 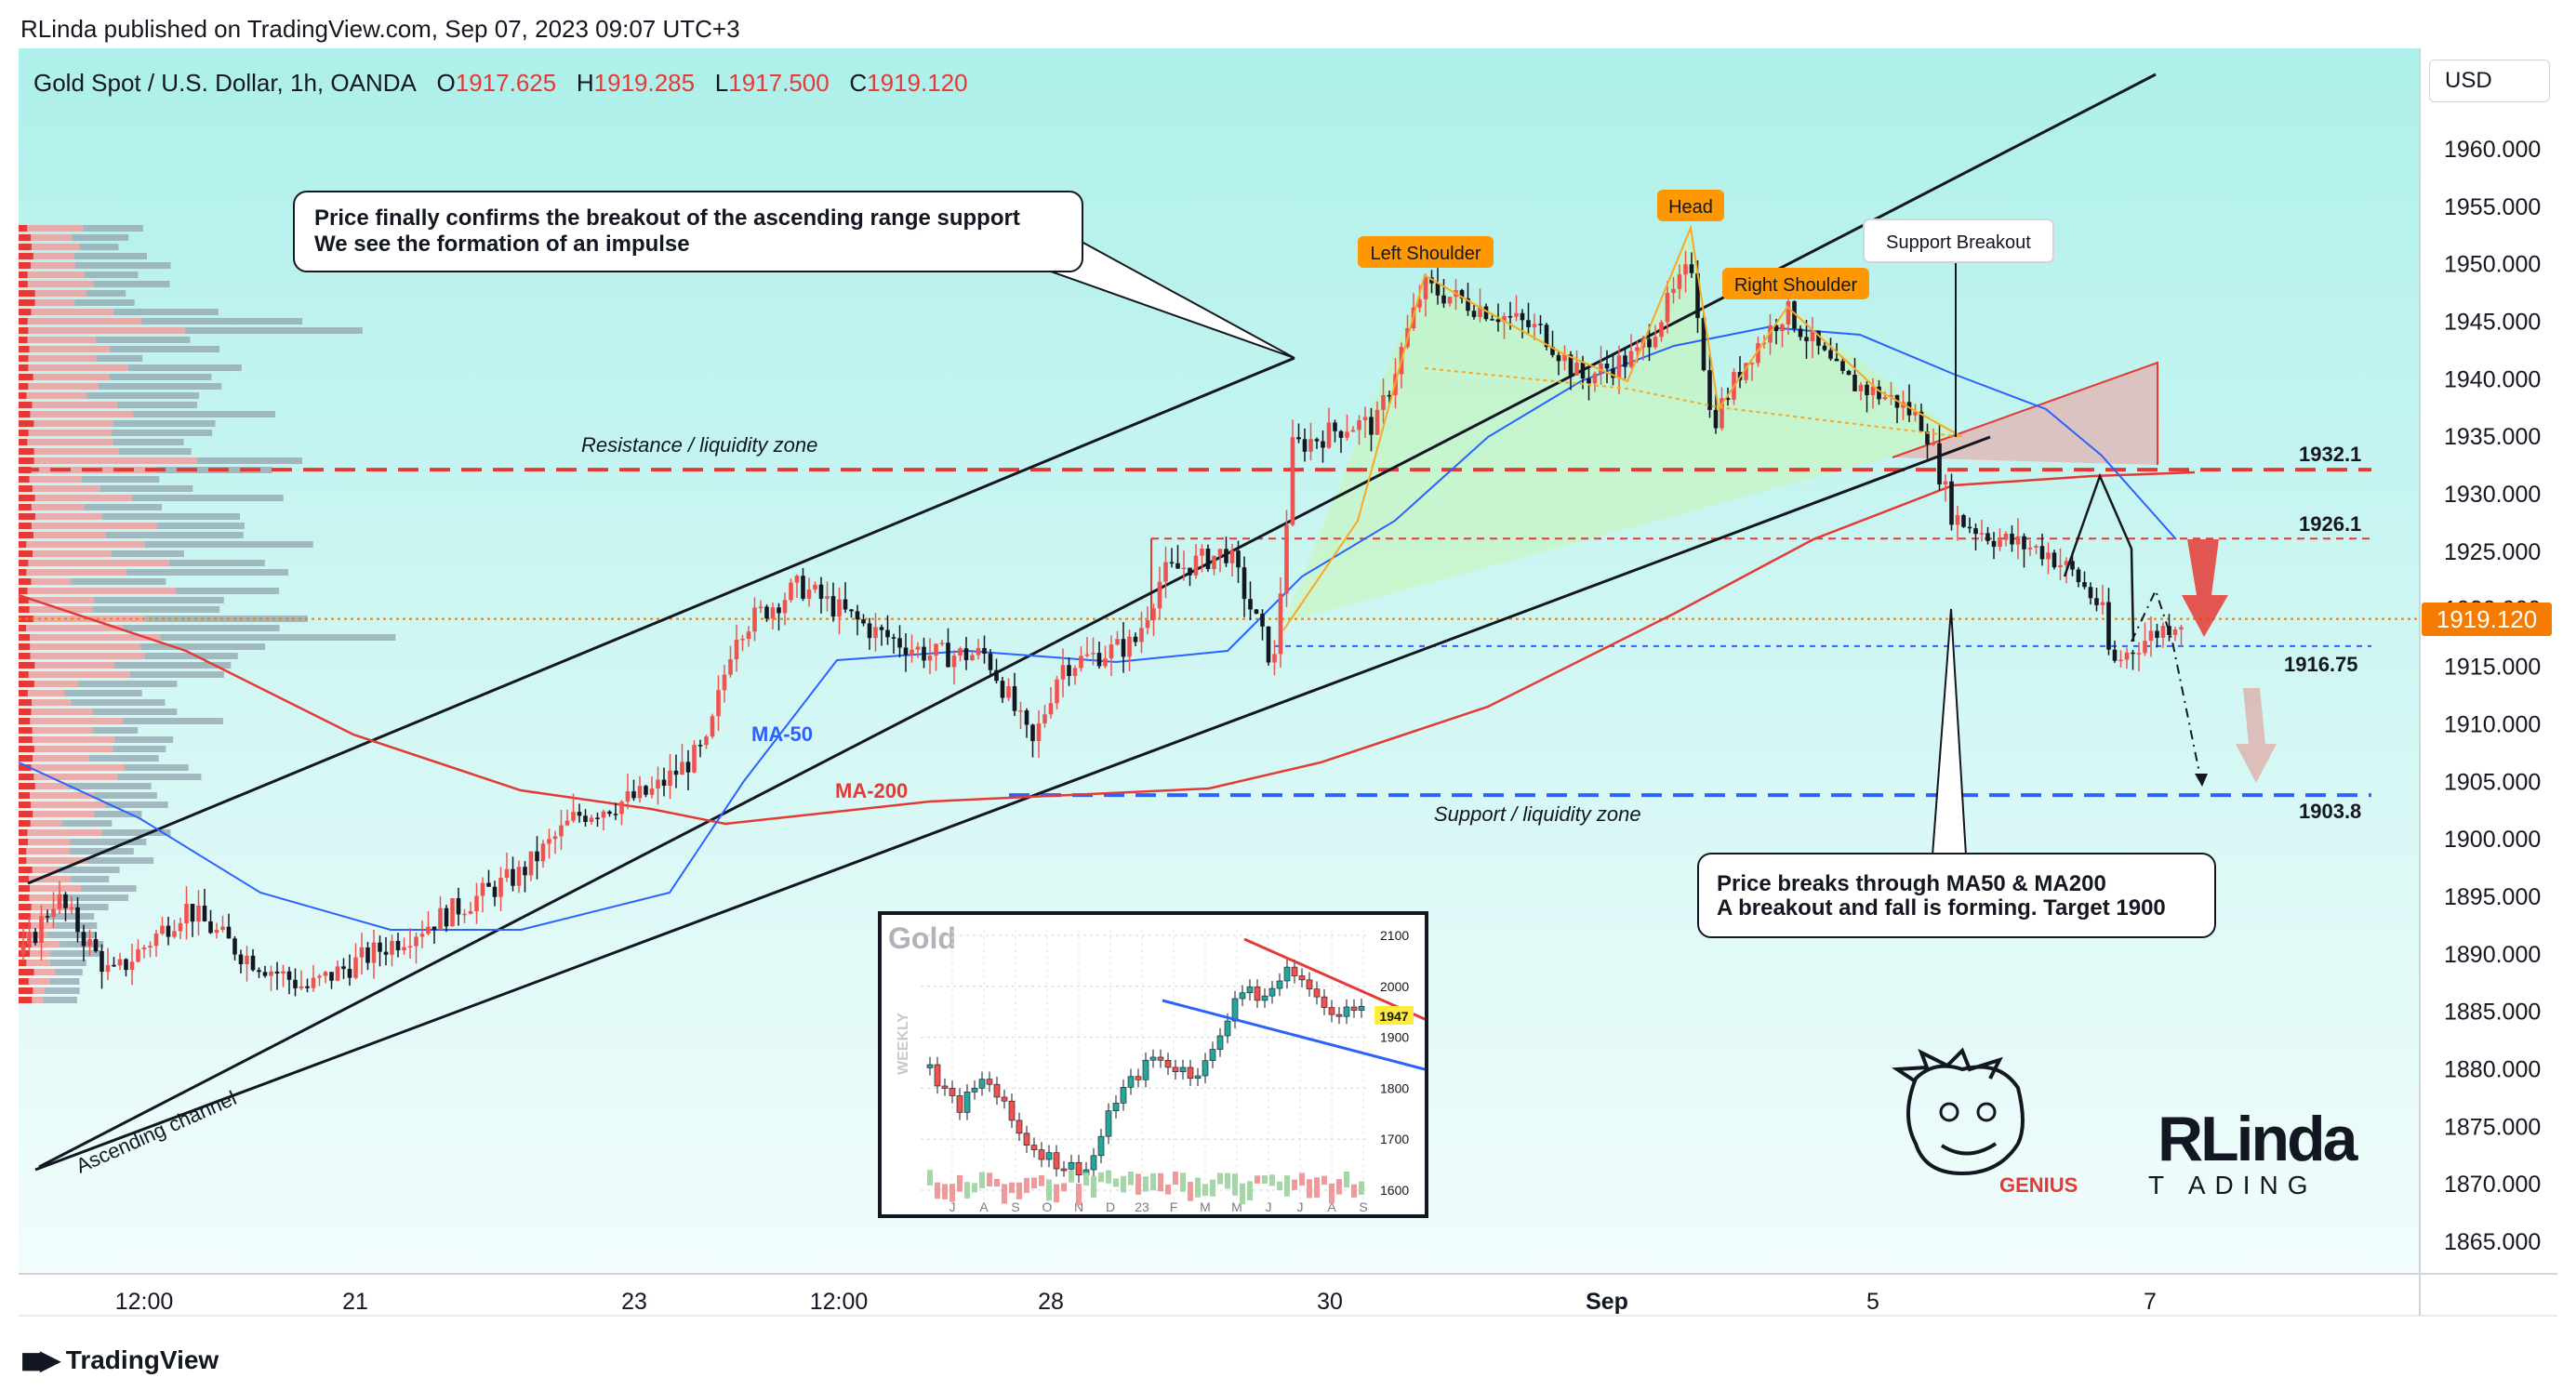 I want to click on target-arrow-secondary, so click(x=2256, y=735).